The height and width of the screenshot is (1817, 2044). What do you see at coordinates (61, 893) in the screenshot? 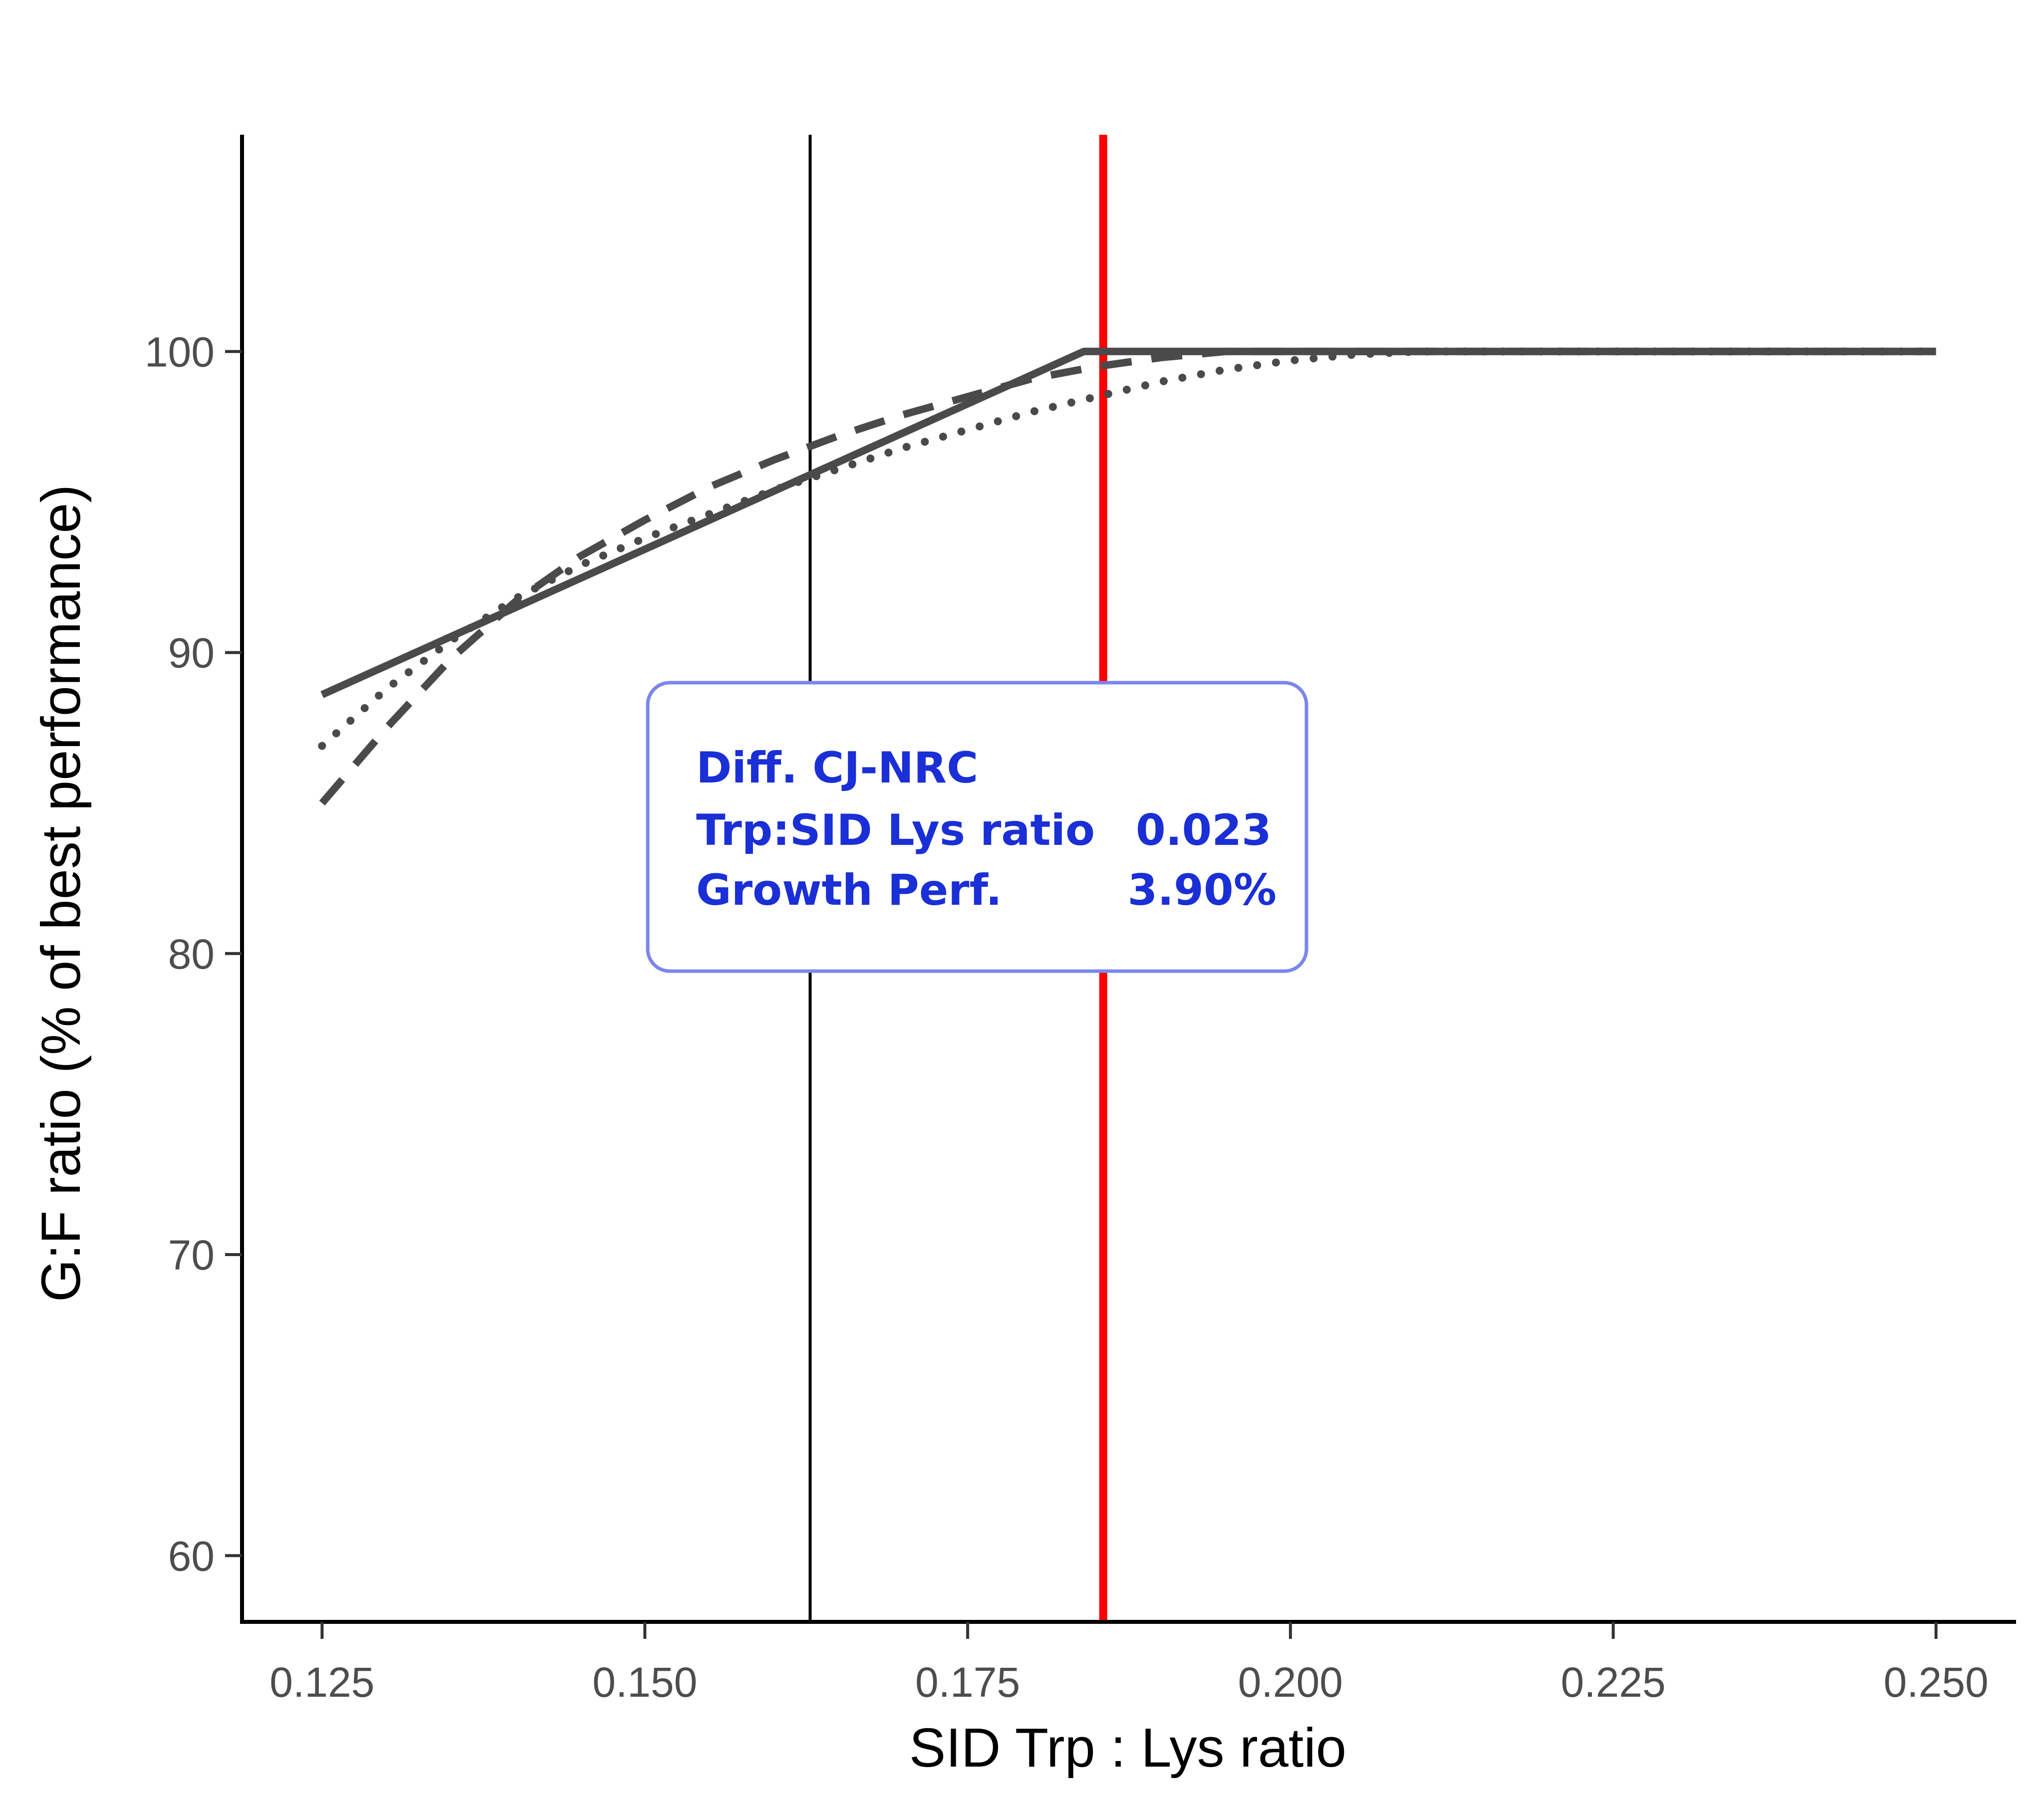
I see `y-axis-title: G:F ratio (% of best performance)` at bounding box center [61, 893].